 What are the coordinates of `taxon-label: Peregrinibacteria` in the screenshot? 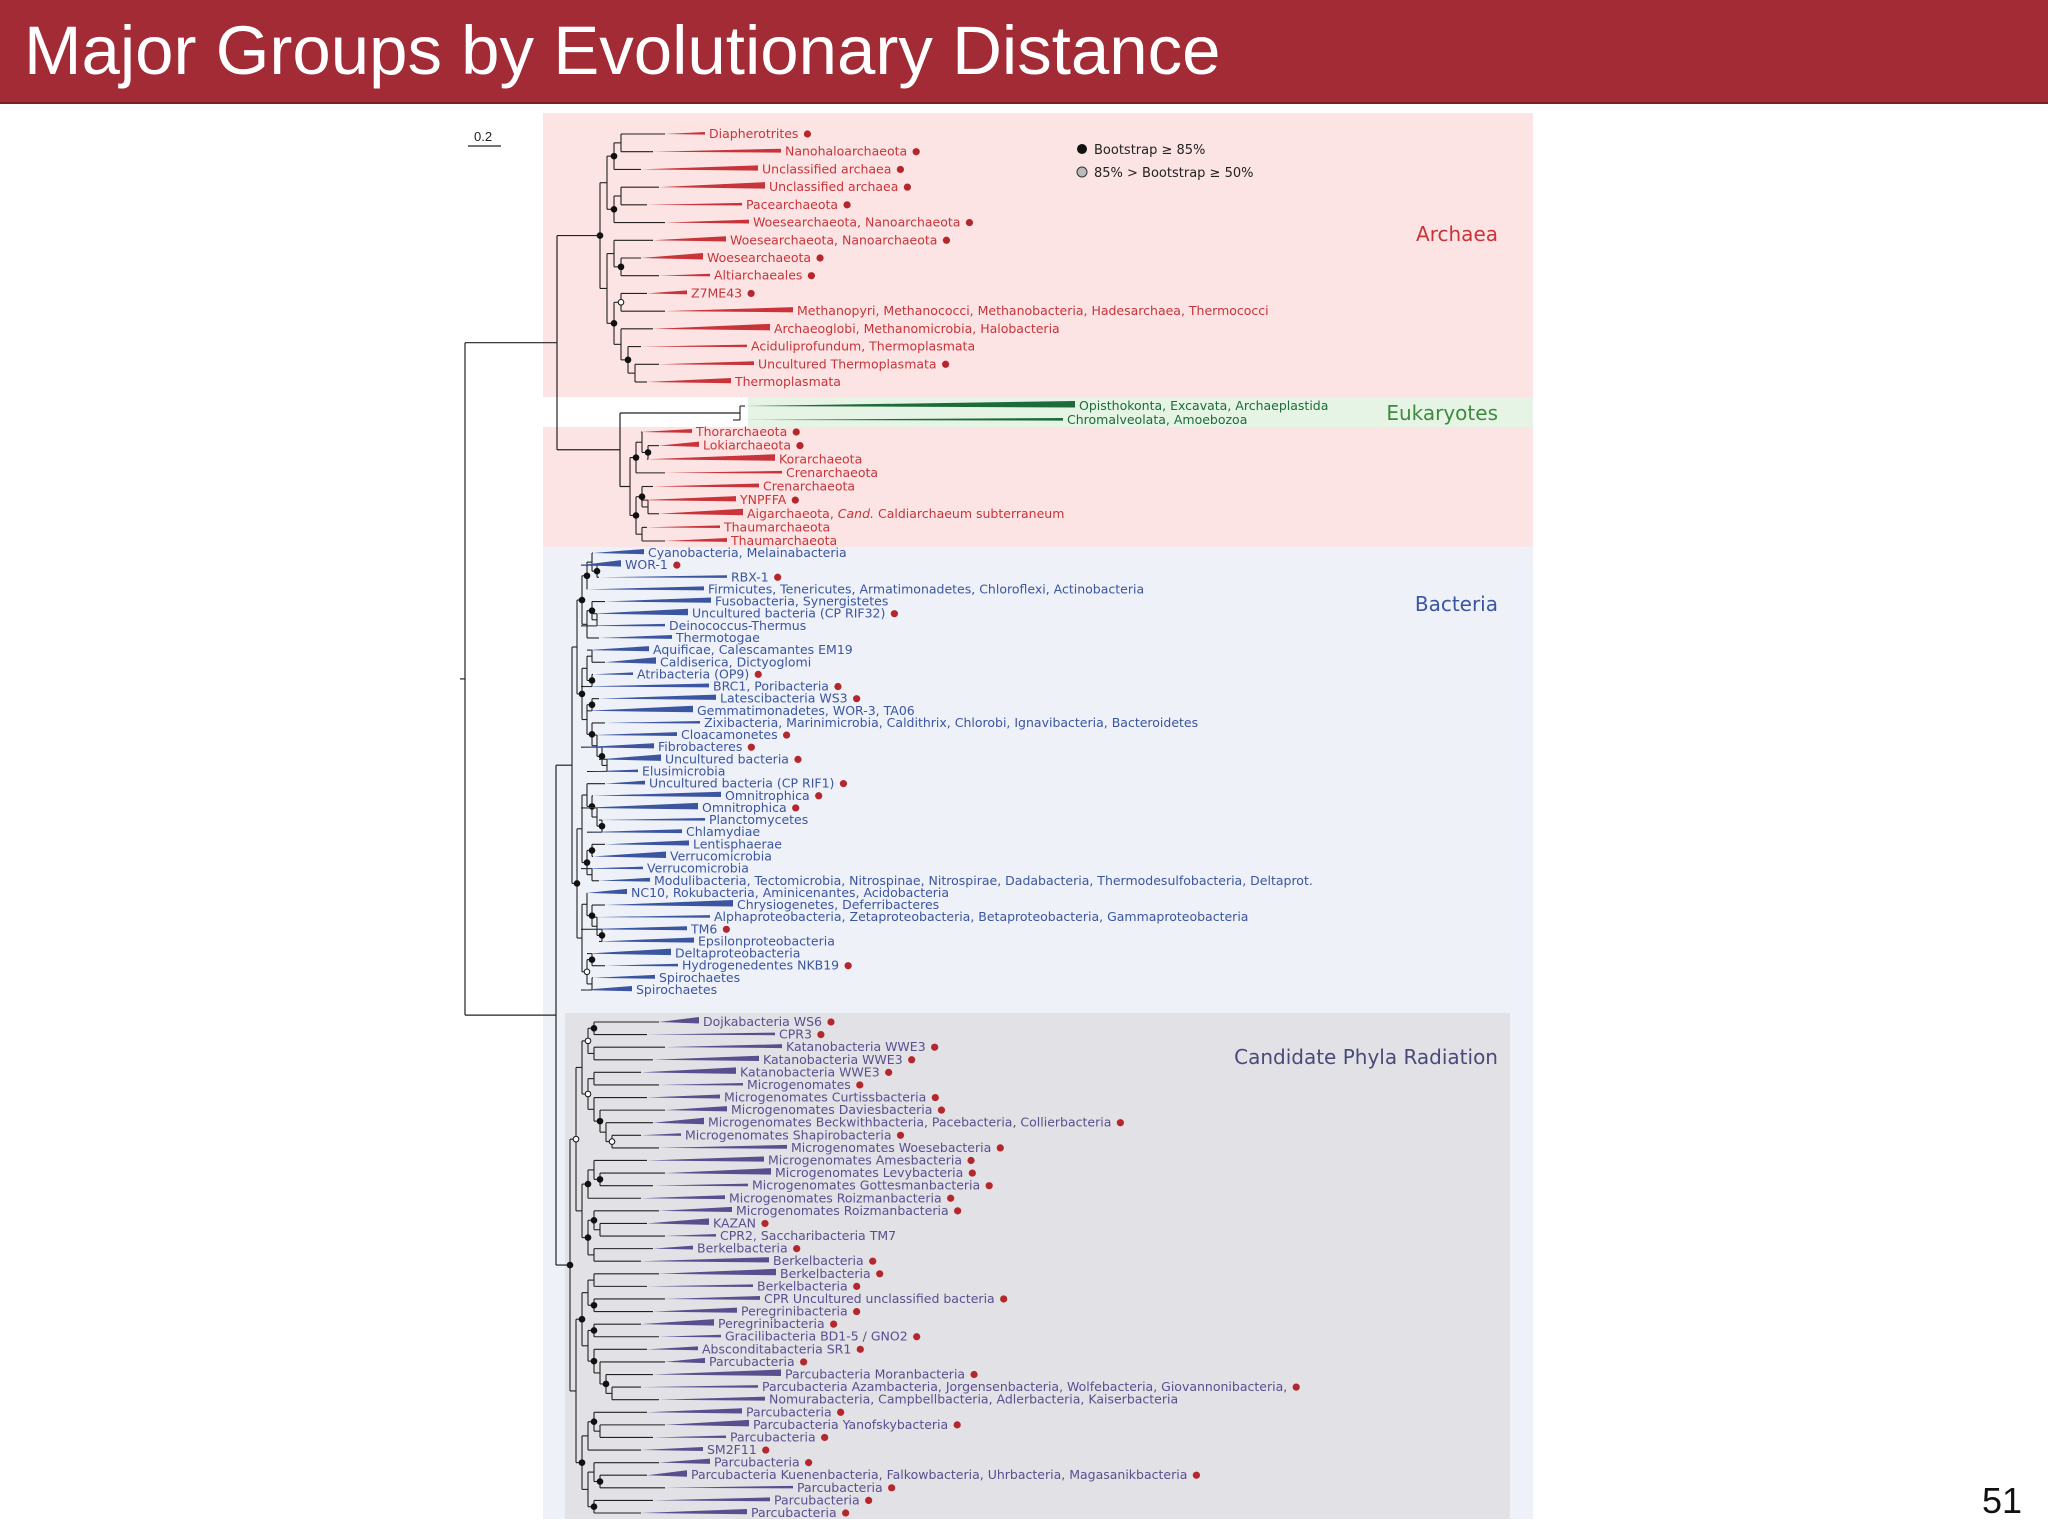 It's located at (771, 1323).